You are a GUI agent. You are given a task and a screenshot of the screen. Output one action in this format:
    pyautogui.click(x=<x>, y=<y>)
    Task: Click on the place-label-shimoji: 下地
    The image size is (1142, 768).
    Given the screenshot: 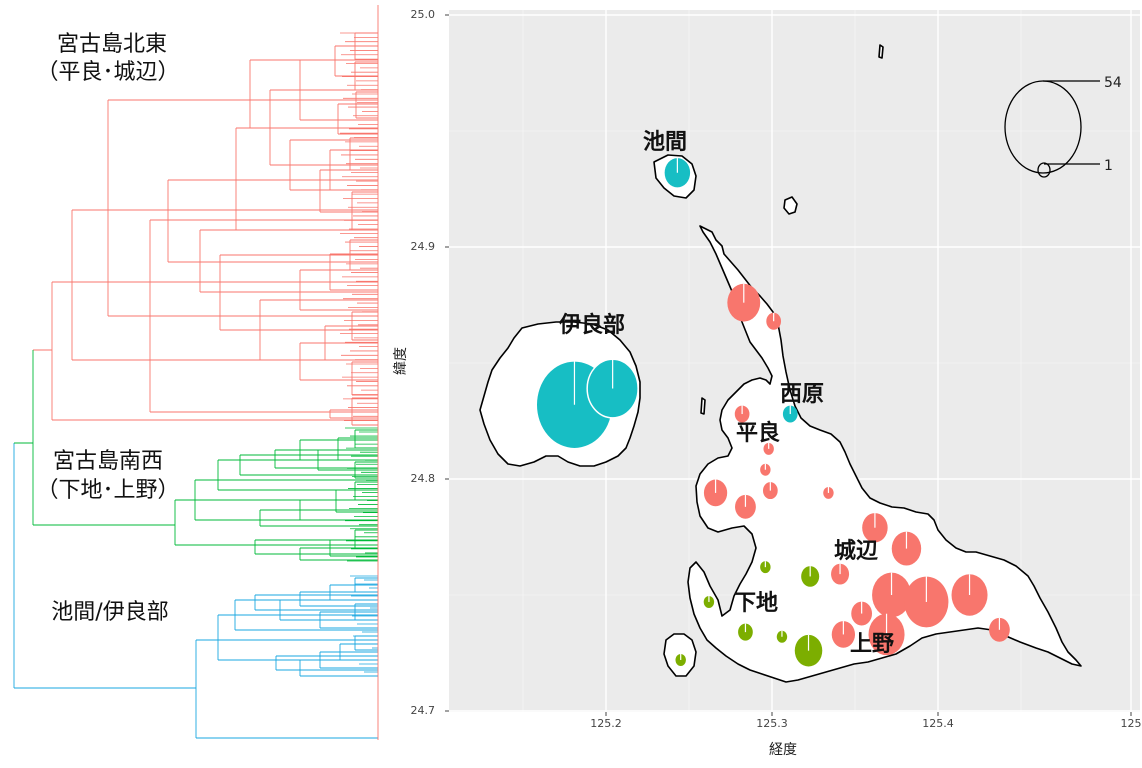 What is the action you would take?
    pyautogui.click(x=756, y=603)
    